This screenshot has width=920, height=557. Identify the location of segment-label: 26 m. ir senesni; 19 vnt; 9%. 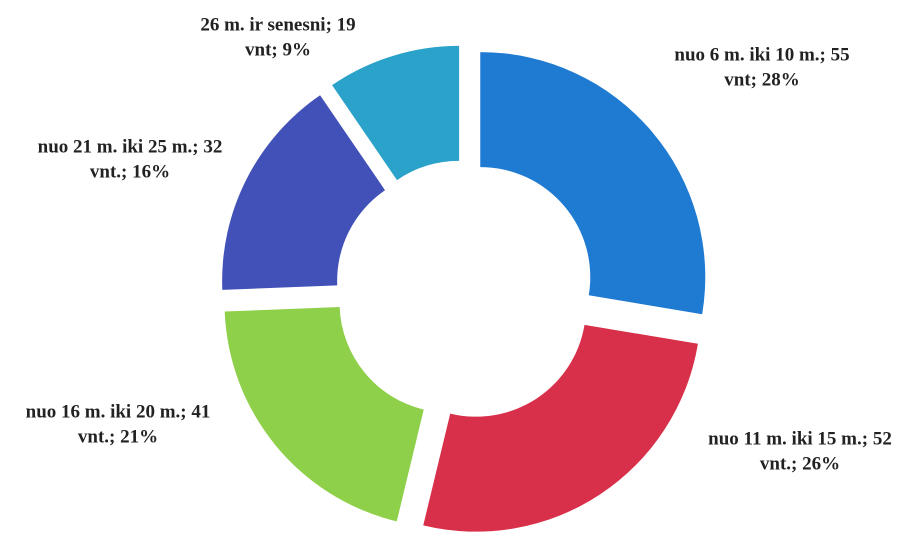
(278, 37).